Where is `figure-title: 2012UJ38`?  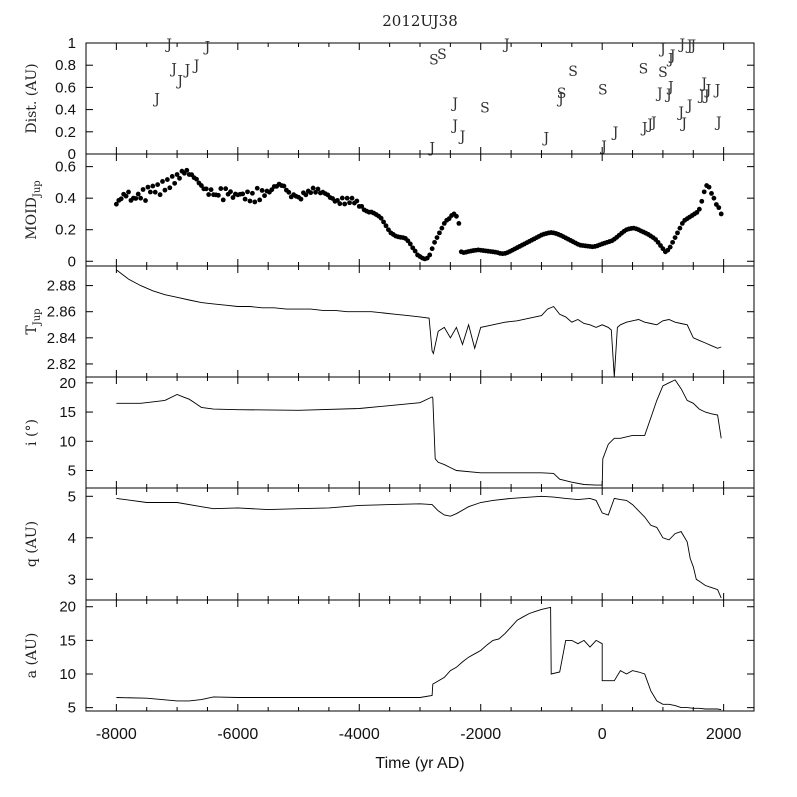 figure-title: 2012UJ38 is located at coordinates (420, 21).